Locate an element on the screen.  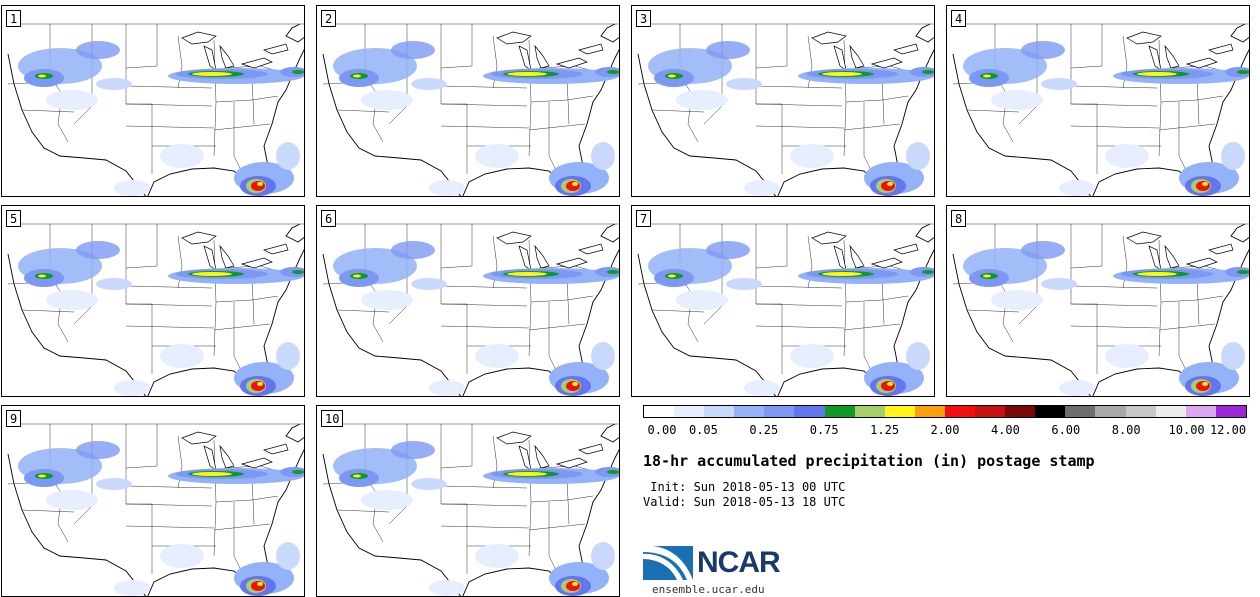
colorbar-tick-label: 0.75 is located at coordinates (824, 430).